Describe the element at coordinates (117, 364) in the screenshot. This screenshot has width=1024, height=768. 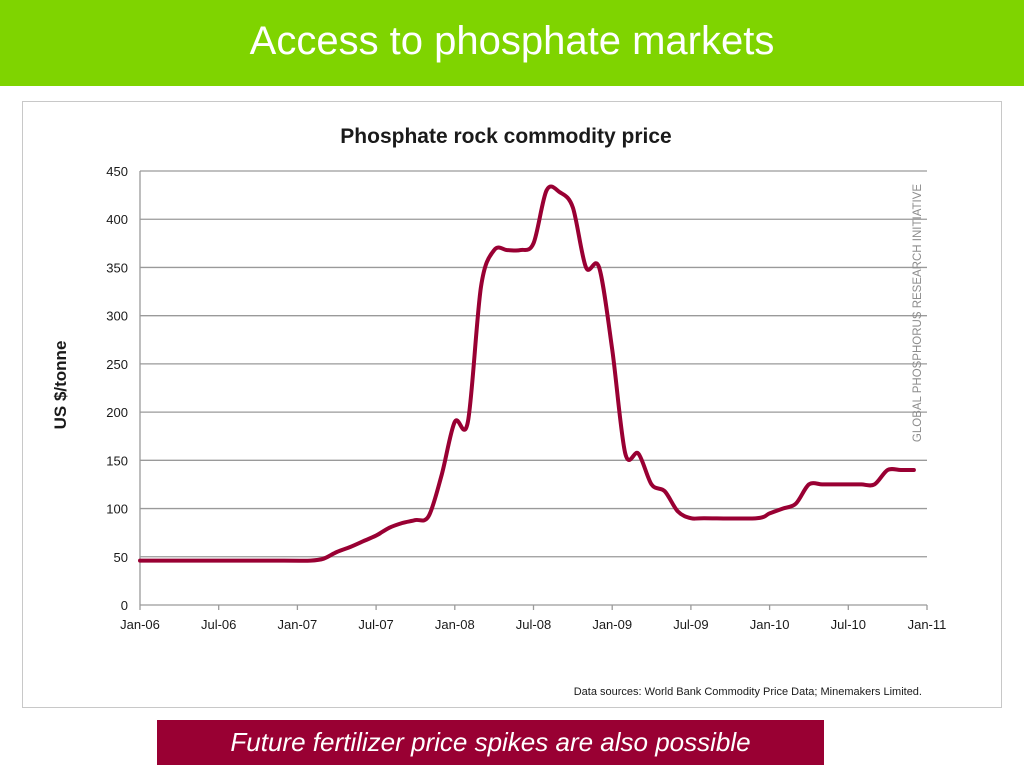
I see `y-tick-label: 250` at that location.